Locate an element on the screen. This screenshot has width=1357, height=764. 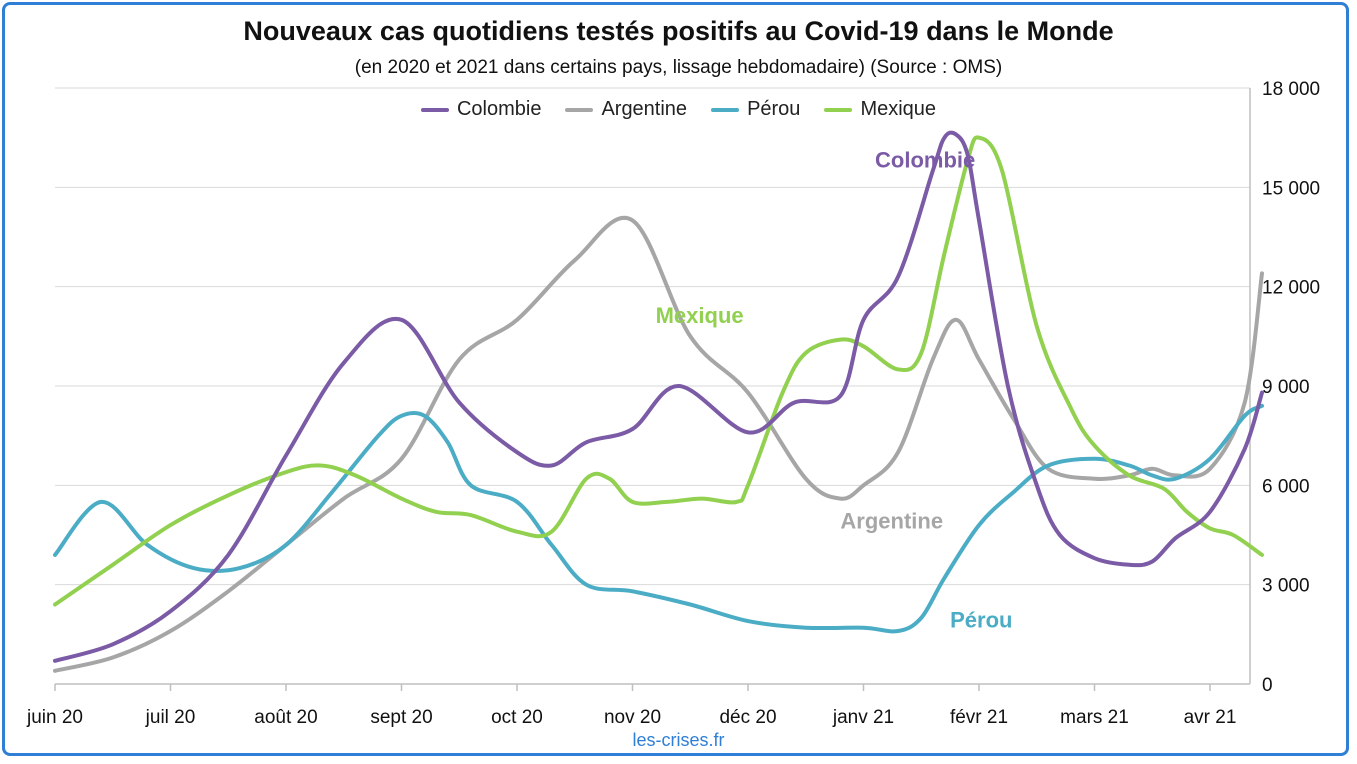
annotation-mexique: Mexique is located at coordinates (700, 315).